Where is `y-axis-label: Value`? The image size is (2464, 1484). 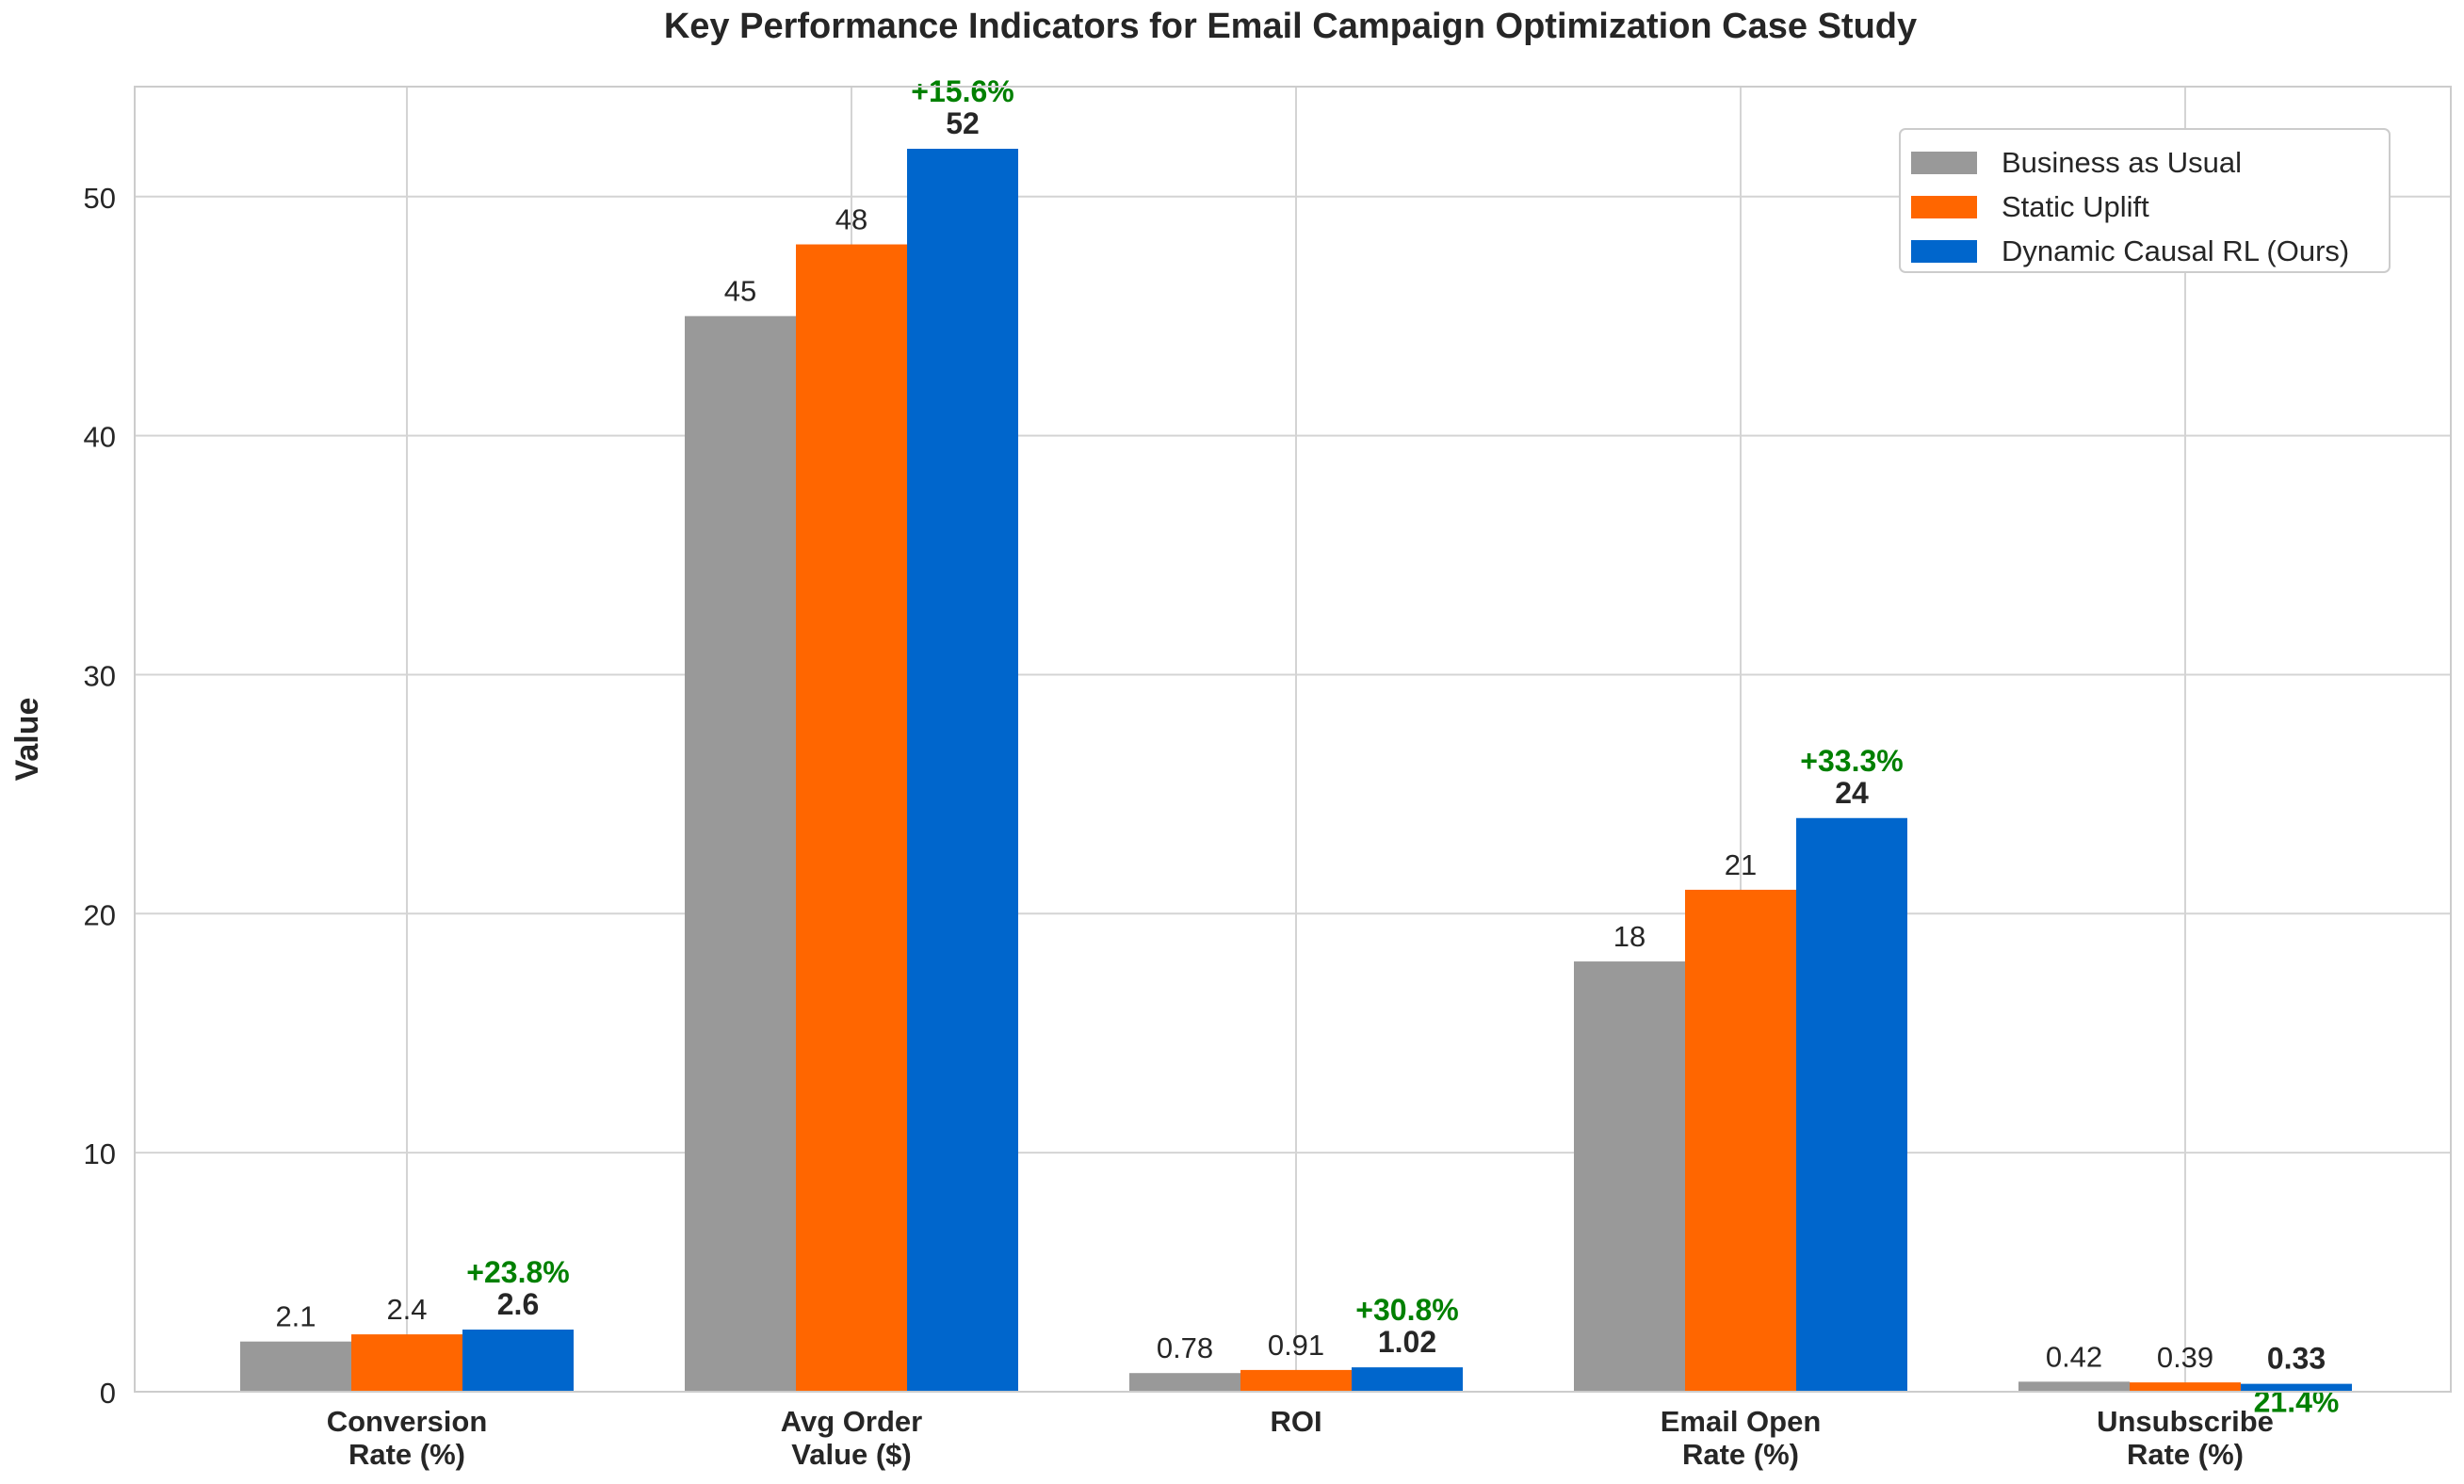
y-axis-label: Value is located at coordinates (27, 740).